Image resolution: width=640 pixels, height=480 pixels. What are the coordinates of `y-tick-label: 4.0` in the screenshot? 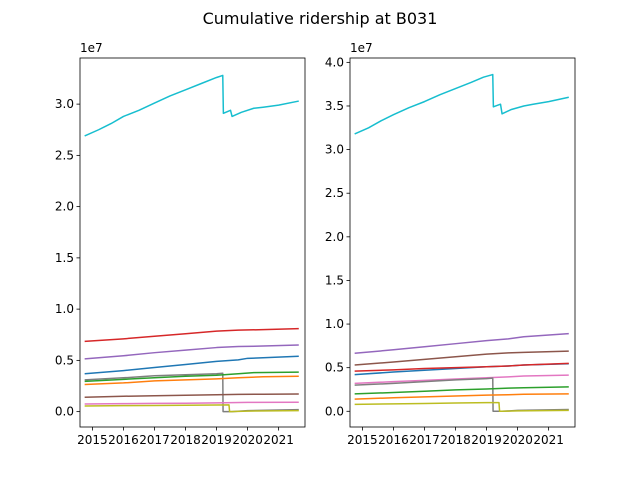 It's located at (334, 62).